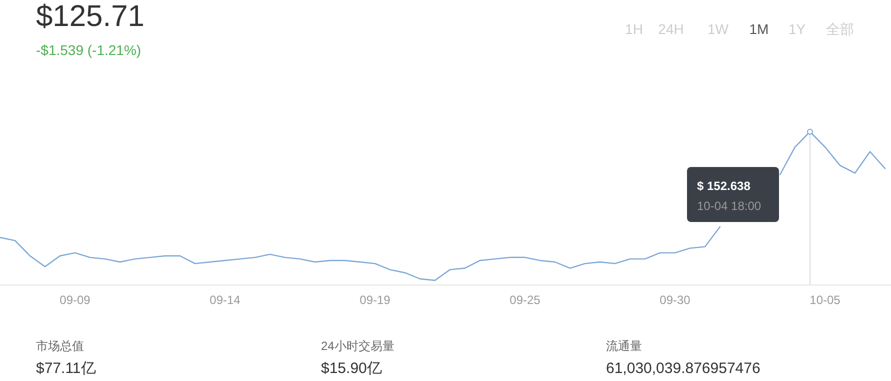 Image resolution: width=891 pixels, height=381 pixels. I want to click on chart-title: $125.71, so click(90, 16).